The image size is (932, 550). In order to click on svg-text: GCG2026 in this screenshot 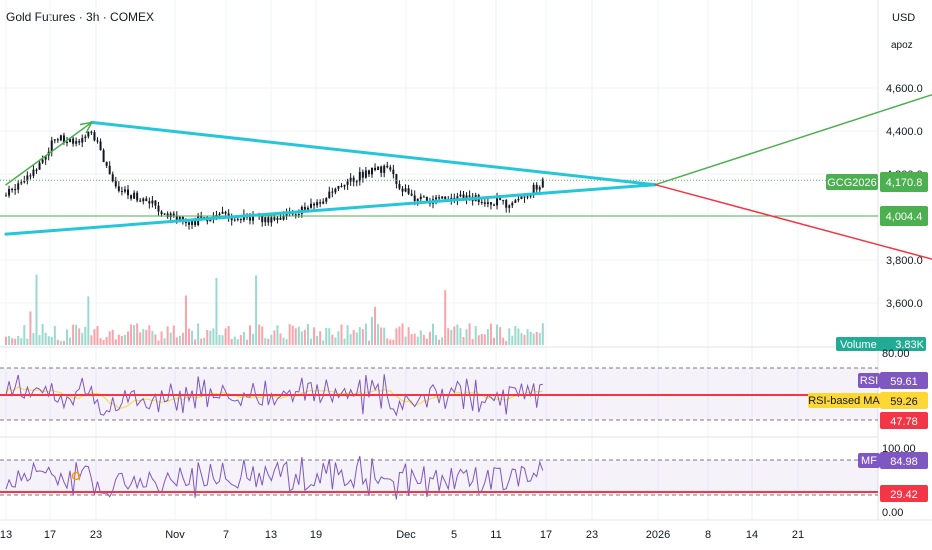, I will do `click(852, 183)`.